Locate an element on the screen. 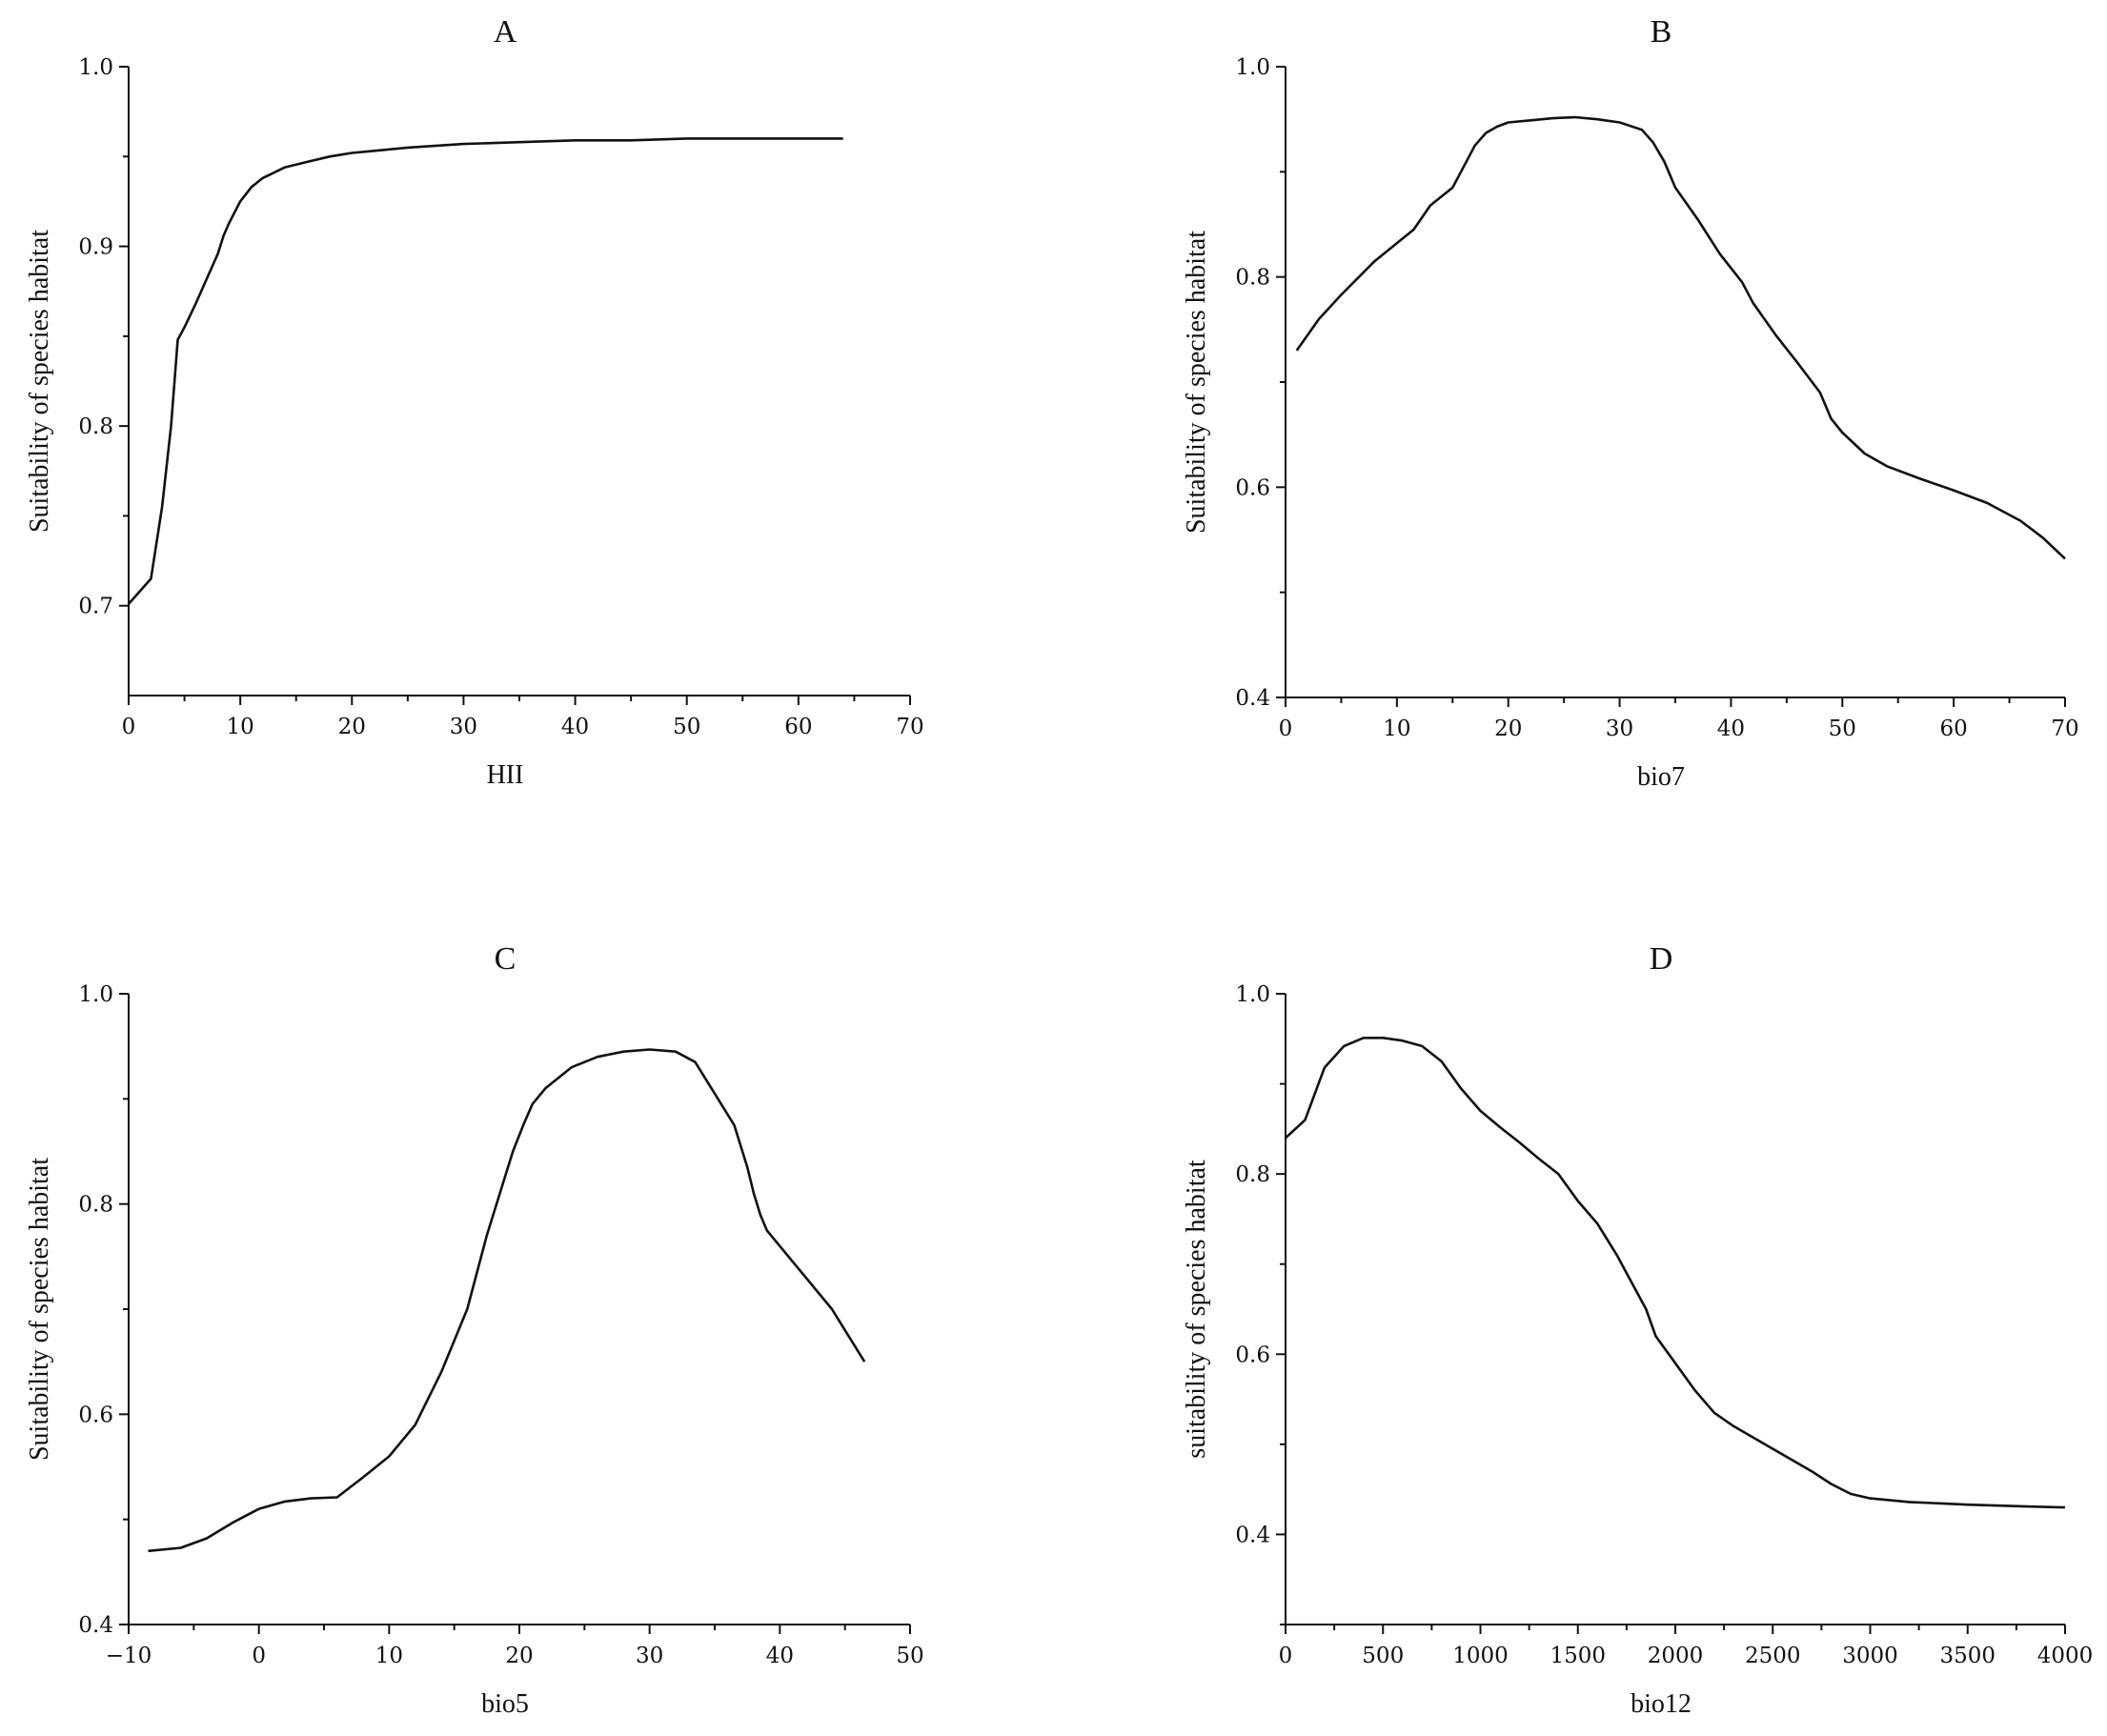 This screenshot has width=2107, height=1736. panel-c-y-tick-label: 0.6 is located at coordinates (95, 1415).